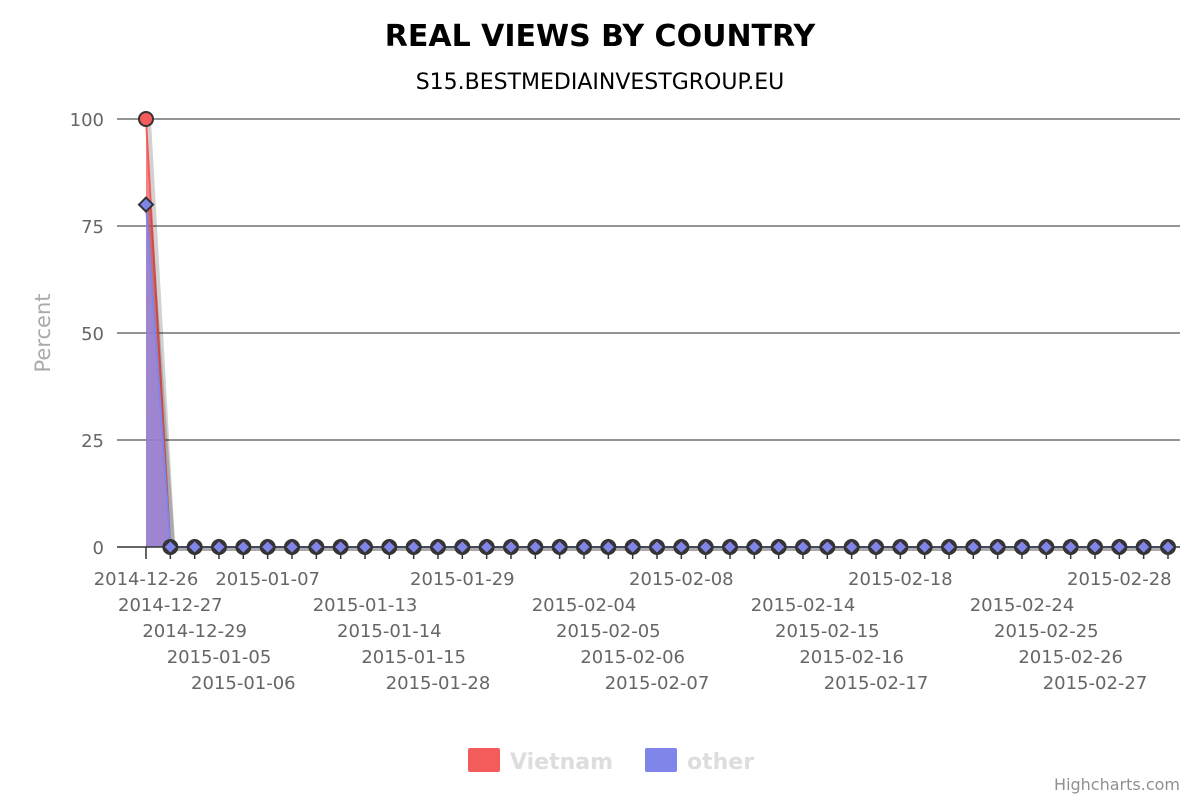 The image size is (1200, 800). What do you see at coordinates (43, 332) in the screenshot?
I see `y-axis-title: Percent` at bounding box center [43, 332].